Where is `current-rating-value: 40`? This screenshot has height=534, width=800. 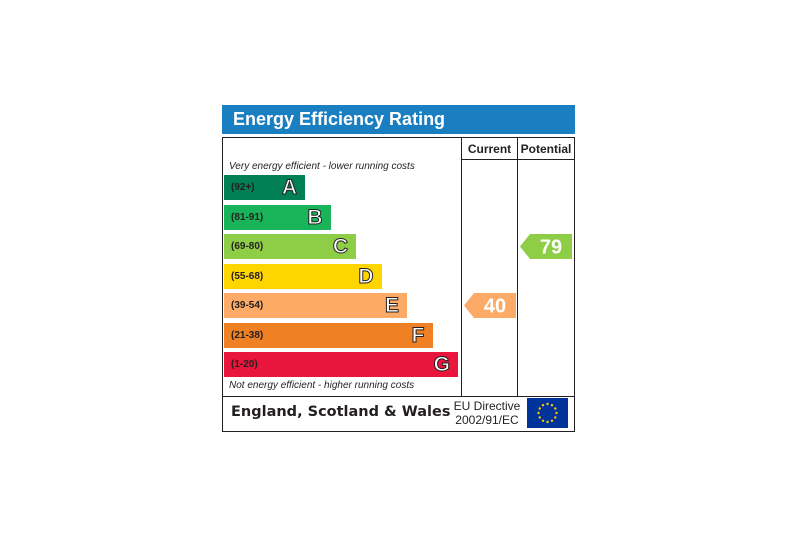 current-rating-value: 40 is located at coordinates (495, 307).